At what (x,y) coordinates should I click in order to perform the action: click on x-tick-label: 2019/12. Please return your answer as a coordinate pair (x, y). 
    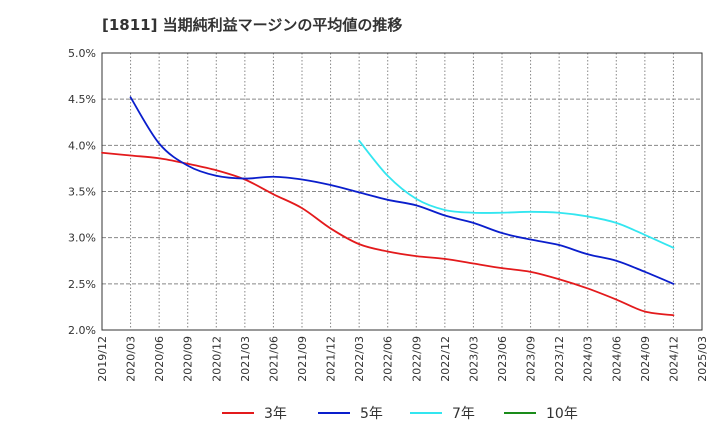
    Looking at the image, I should click on (102, 359).